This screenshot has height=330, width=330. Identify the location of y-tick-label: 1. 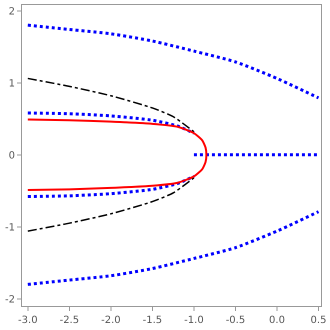
(11, 84).